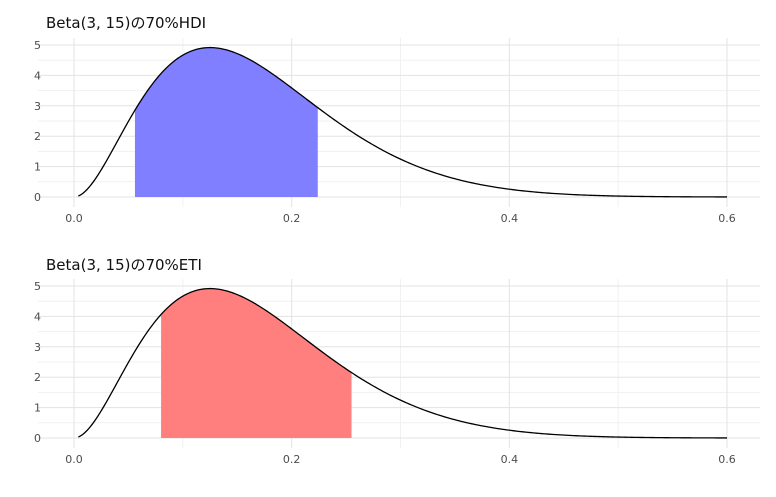  Describe the element at coordinates (126, 23) in the screenshot. I see `hdi-panel-title: Beta(3, 15)の70%HDI` at that location.